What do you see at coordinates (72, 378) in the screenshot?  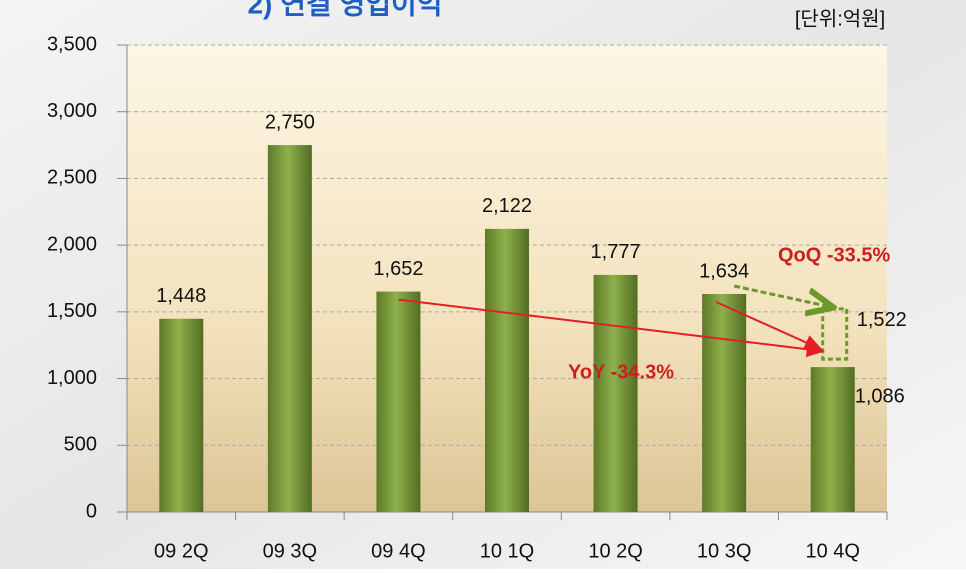 I see `y-tick-label: 1,000` at bounding box center [72, 378].